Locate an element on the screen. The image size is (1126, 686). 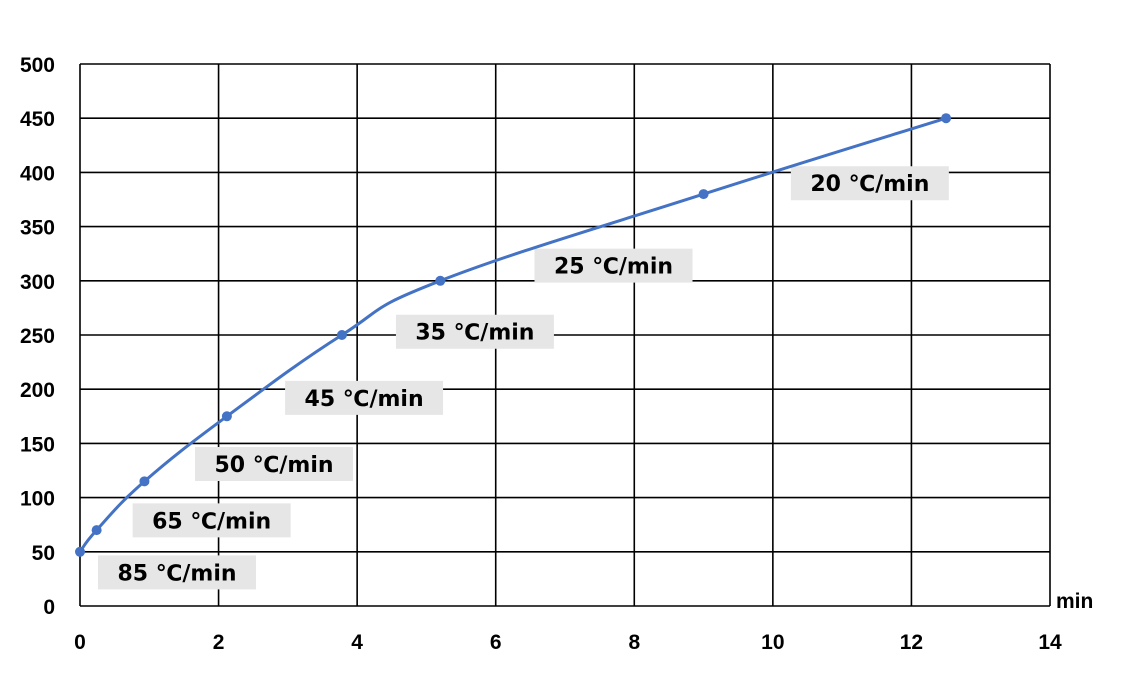
rate-label: 50 ℃/min is located at coordinates (274, 463).